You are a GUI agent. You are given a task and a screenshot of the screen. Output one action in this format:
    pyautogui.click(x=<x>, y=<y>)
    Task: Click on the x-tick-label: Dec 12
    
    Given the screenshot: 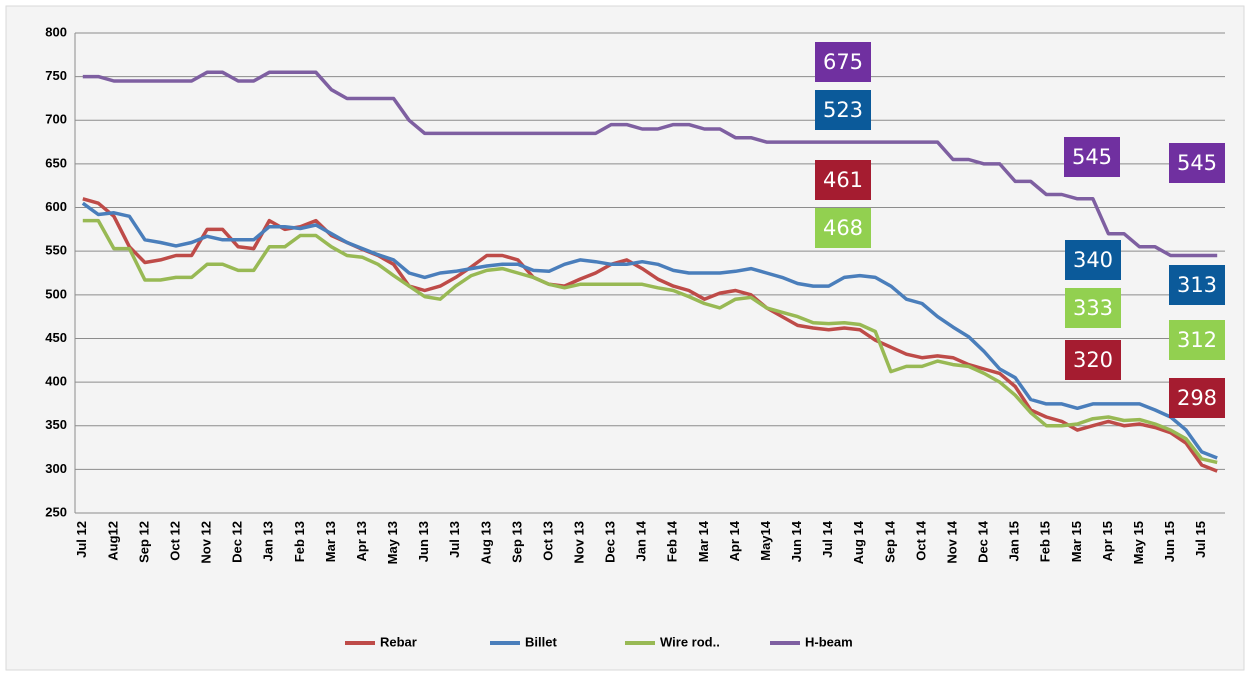 What is the action you would take?
    pyautogui.click(x=237, y=542)
    